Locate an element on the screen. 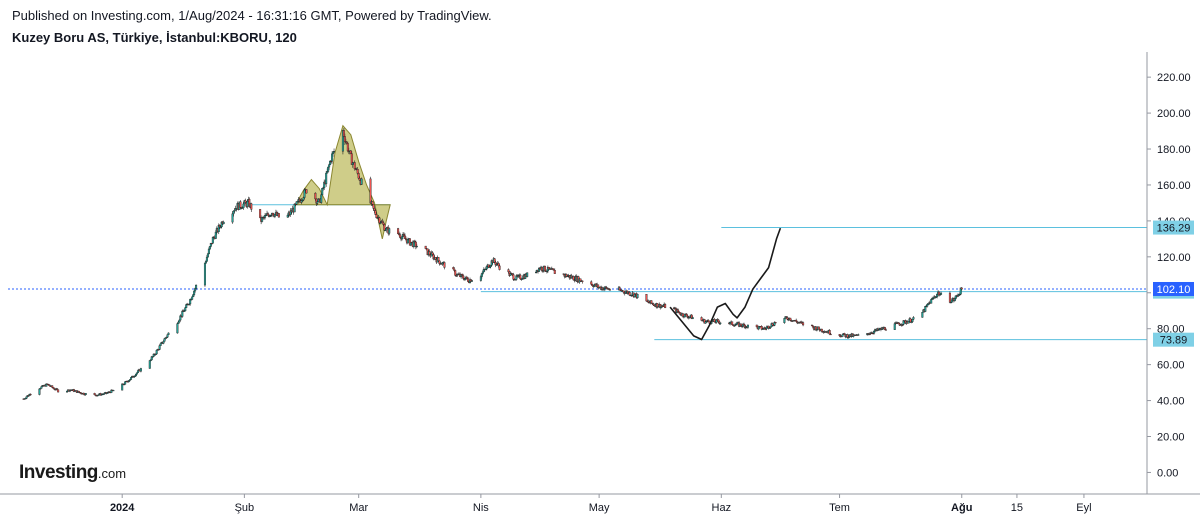 This screenshot has width=1200, height=519. y-tick-label: 20.00 is located at coordinates (1171, 438).